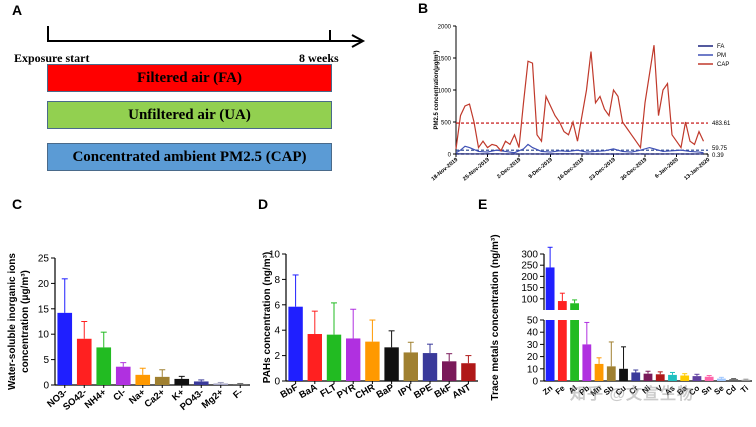  Describe the element at coordinates (46, 360) in the screenshot. I see `y-tick-label-c-5: 5` at that location.